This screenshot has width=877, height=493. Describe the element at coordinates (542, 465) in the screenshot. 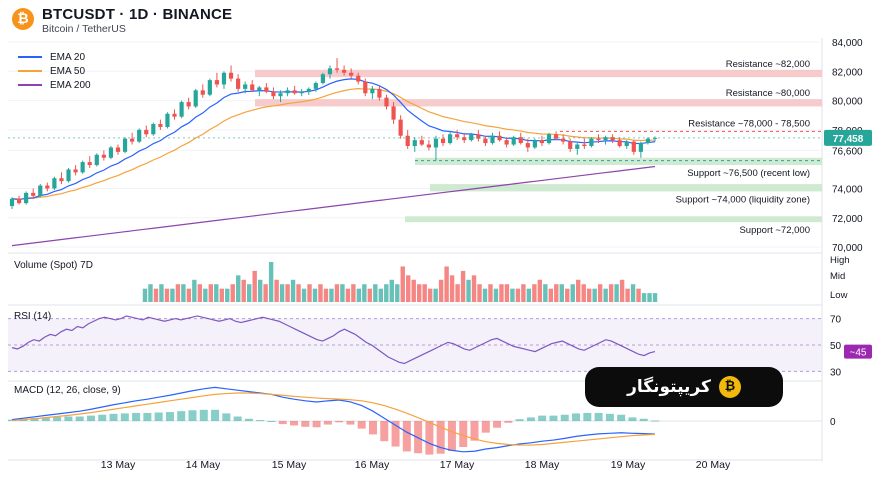

I see `x-tick-label: 18 May` at that location.